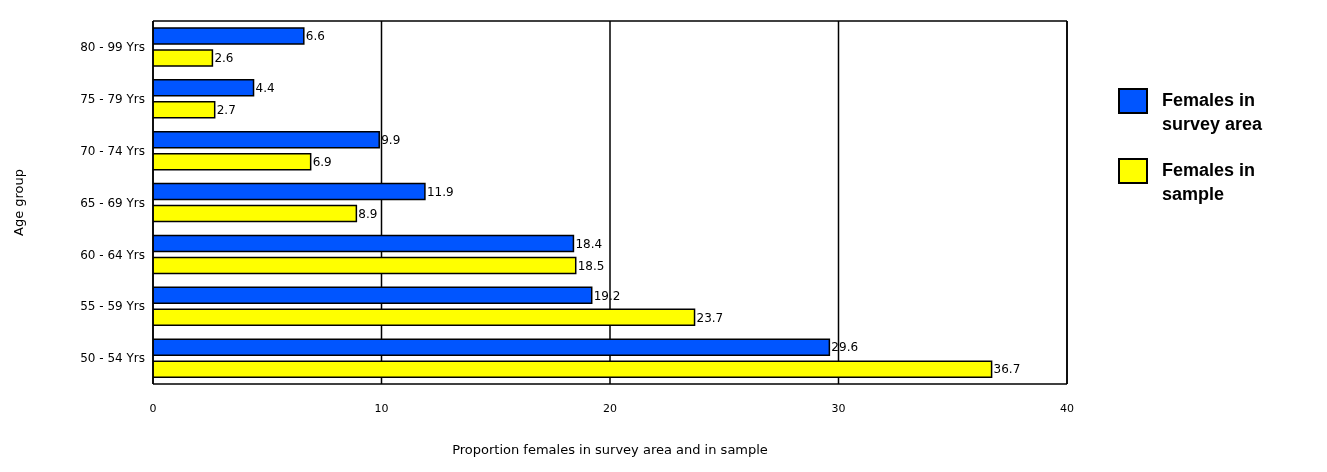 This screenshot has height=472, width=1327. Describe the element at coordinates (610, 408) in the screenshot. I see `x-tick-label: 20` at that location.